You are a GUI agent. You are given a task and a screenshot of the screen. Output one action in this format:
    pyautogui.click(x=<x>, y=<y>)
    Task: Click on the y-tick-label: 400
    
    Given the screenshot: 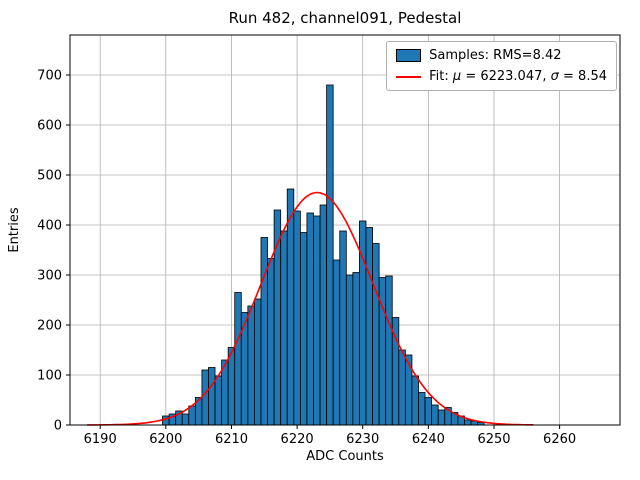 What is the action you would take?
    pyautogui.click(x=49, y=226)
    